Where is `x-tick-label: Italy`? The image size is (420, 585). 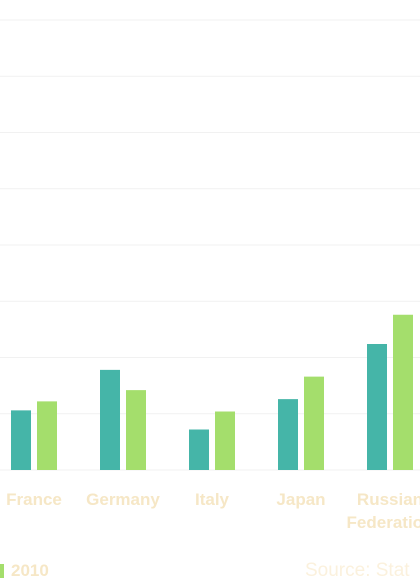
x-tick-label: Italy is located at coordinates (212, 499).